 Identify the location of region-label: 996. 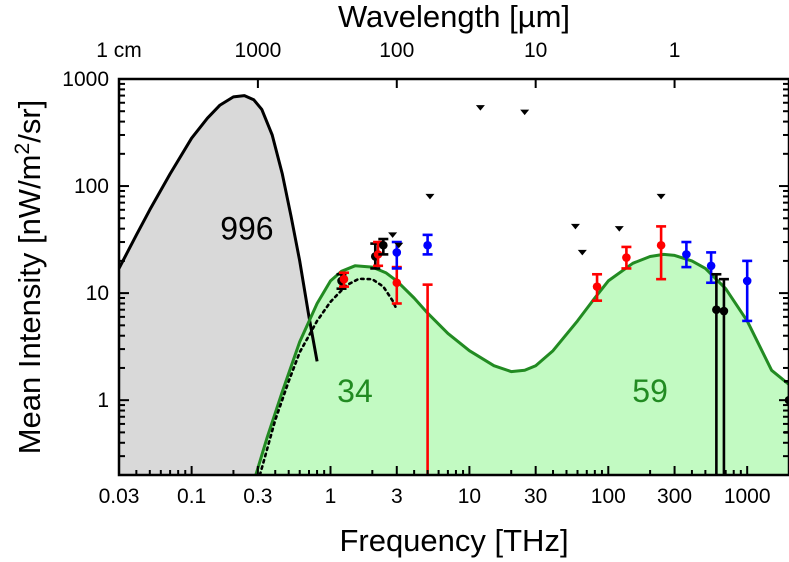
(246, 228).